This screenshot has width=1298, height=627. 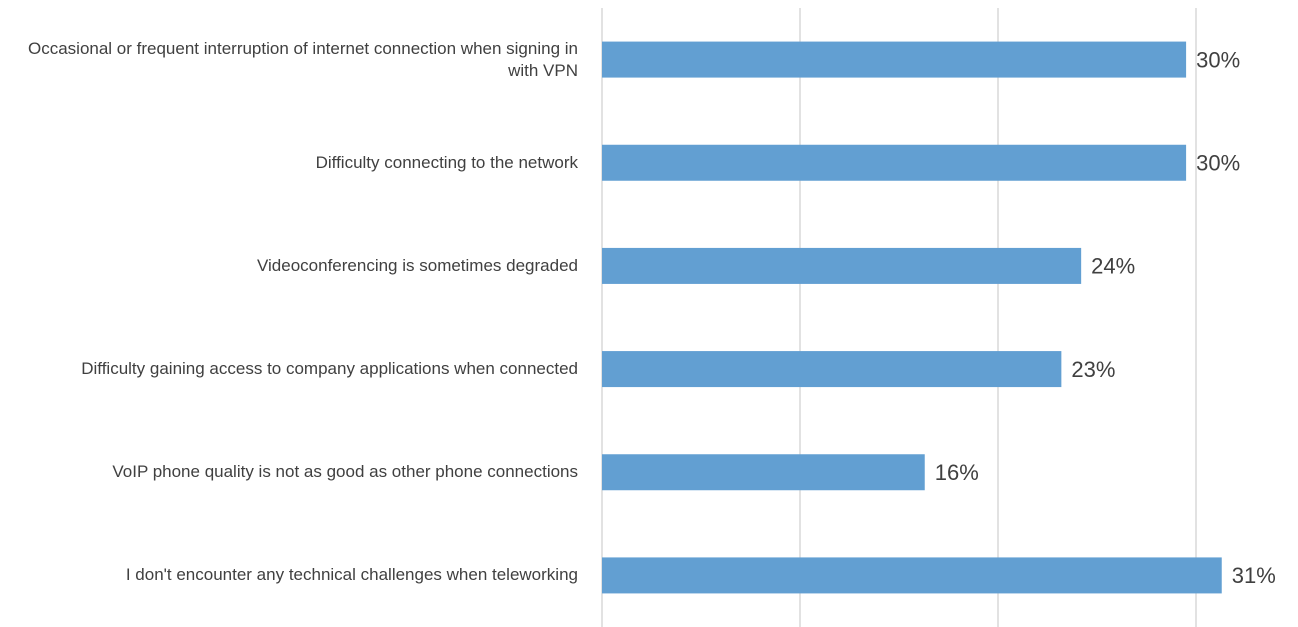 I want to click on value-label: 24%, so click(x=1113, y=266).